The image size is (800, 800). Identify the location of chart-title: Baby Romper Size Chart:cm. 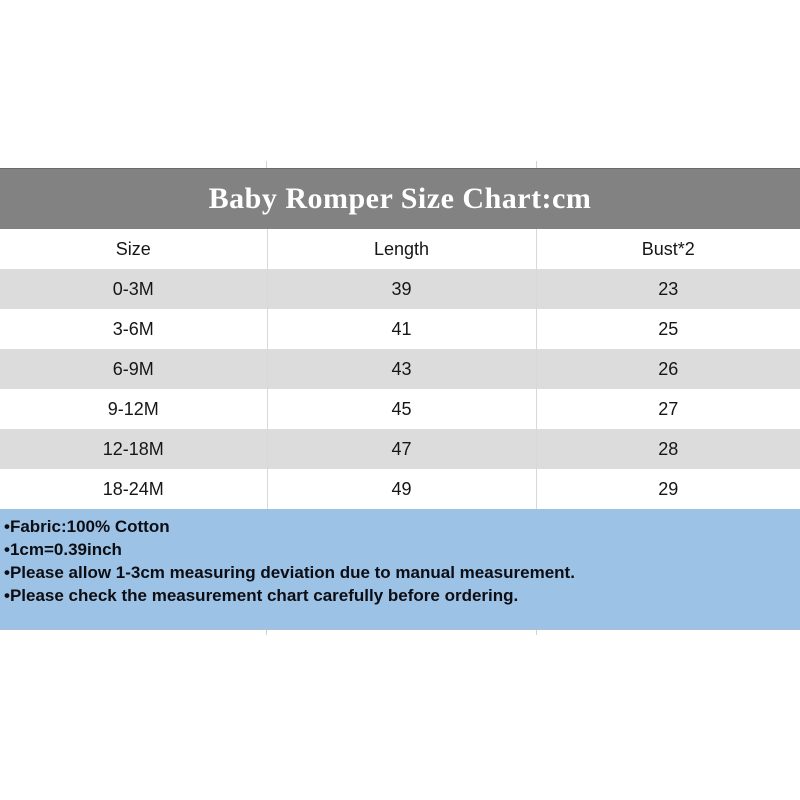
(400, 198).